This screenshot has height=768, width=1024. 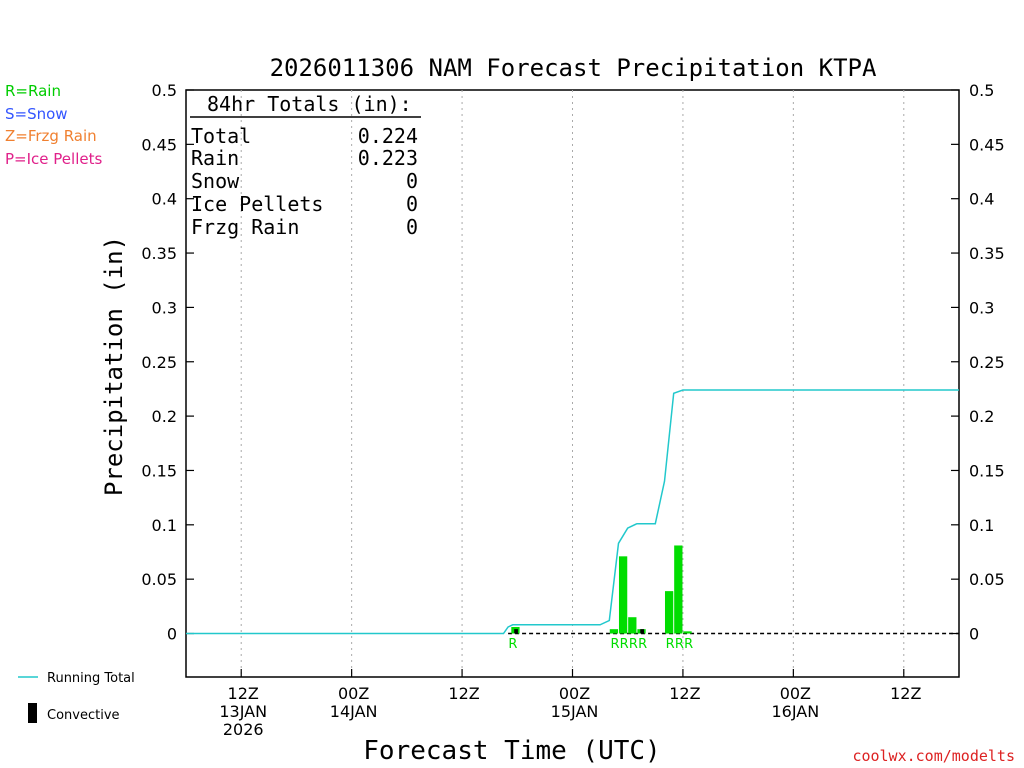 What do you see at coordinates (309, 104) in the screenshot?
I see `totals-heading: 84hr Totals (in):` at bounding box center [309, 104].